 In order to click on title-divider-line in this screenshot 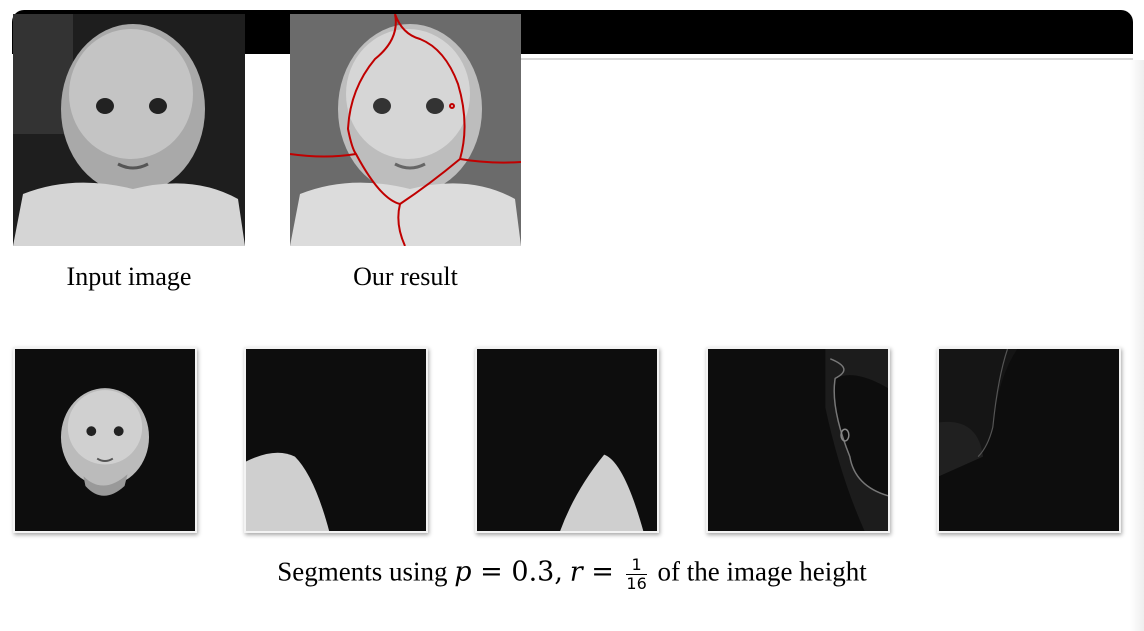, I will do `click(826, 59)`.